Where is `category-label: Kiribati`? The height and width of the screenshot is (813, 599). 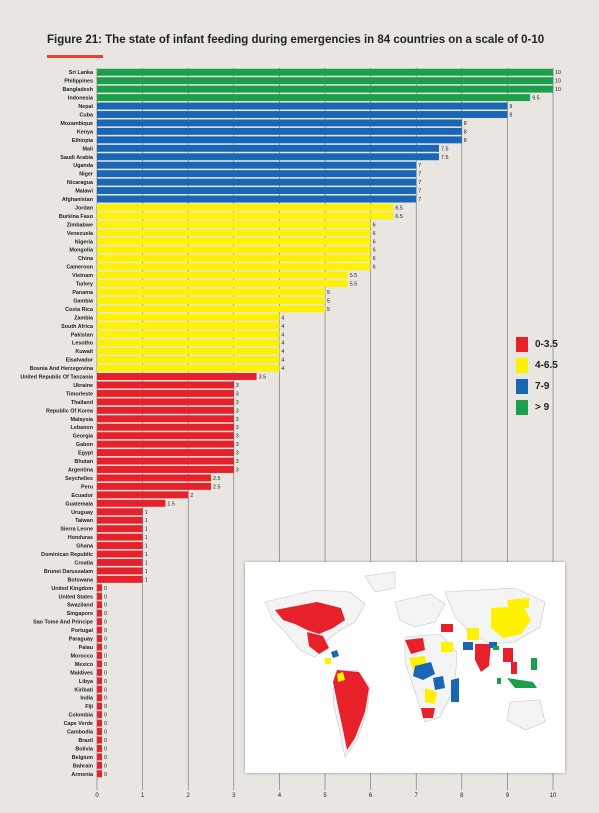
category-label: Kiribati is located at coordinates (83, 690).